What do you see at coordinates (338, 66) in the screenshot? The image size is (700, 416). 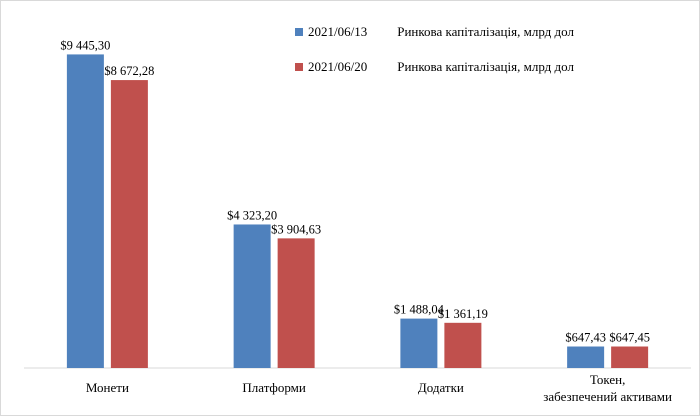 I see `legend-date-series-2: 2021/06/20` at bounding box center [338, 66].